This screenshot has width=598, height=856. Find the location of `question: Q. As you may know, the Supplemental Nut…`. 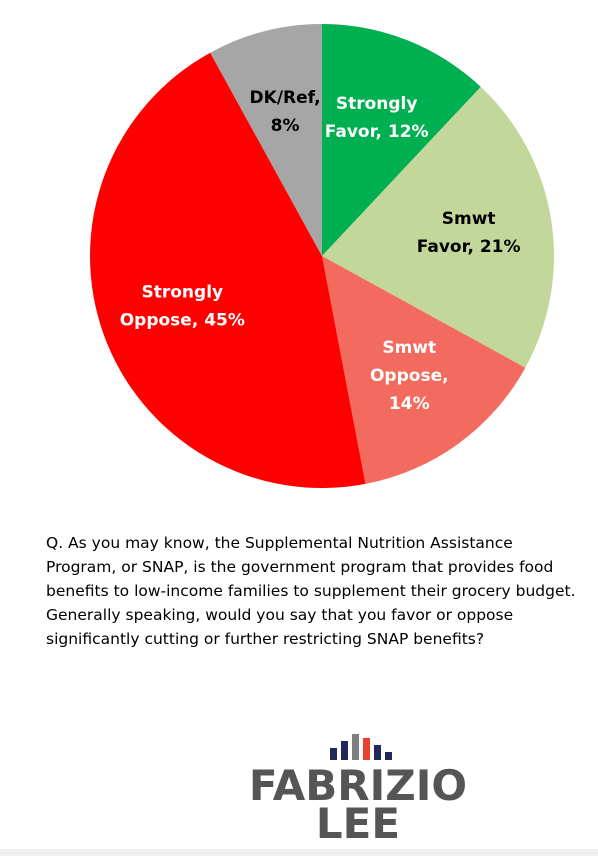

question: Q. As you may know, the Supplemental Nut… is located at coordinates (311, 591).